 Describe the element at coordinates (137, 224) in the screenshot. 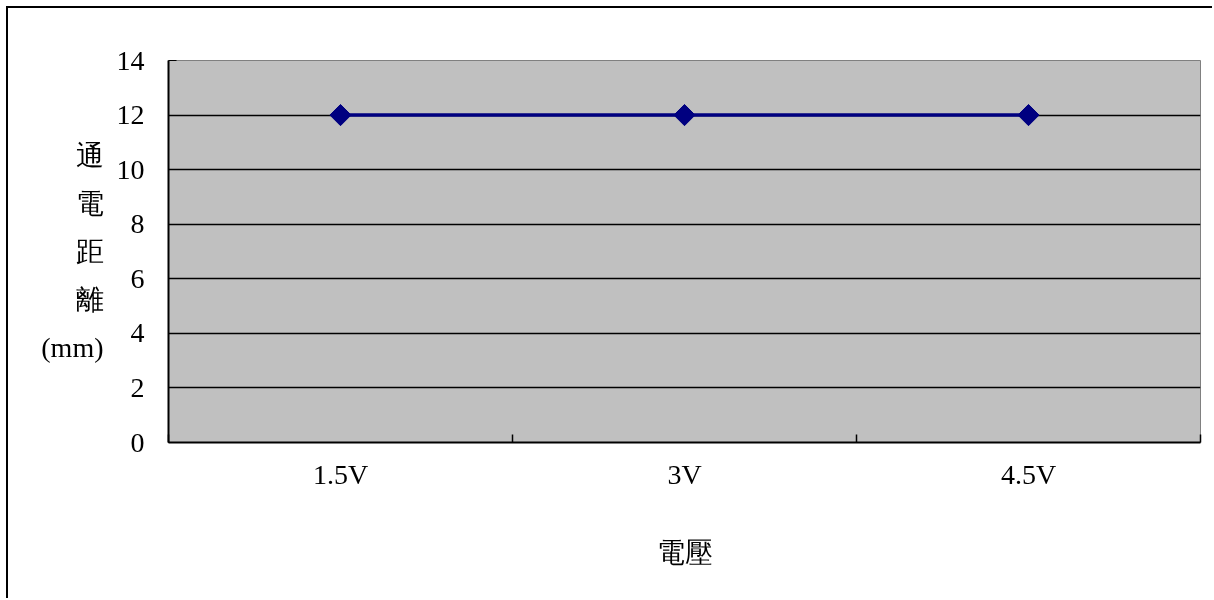

I see `y-tick-label: 8` at that location.